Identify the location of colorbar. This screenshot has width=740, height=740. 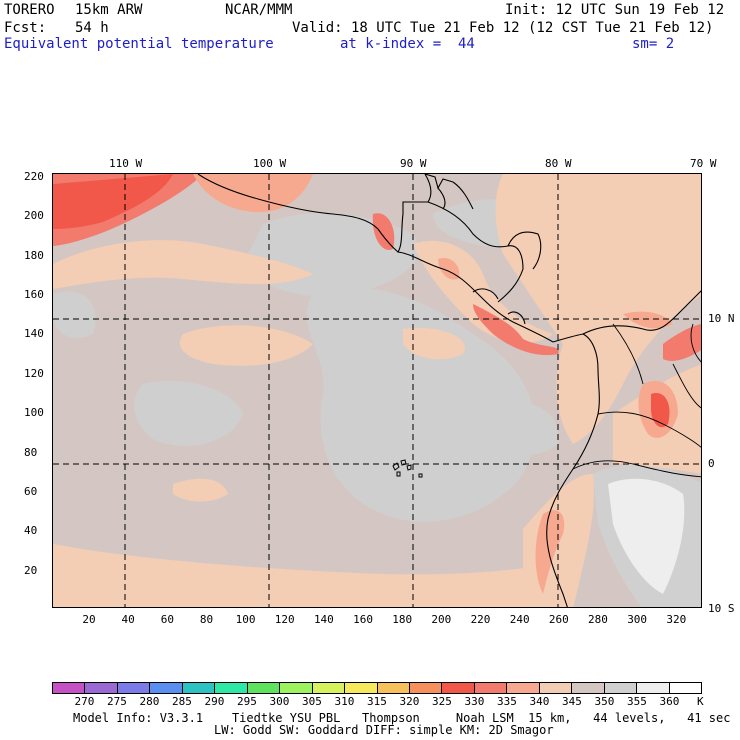
(377, 688).